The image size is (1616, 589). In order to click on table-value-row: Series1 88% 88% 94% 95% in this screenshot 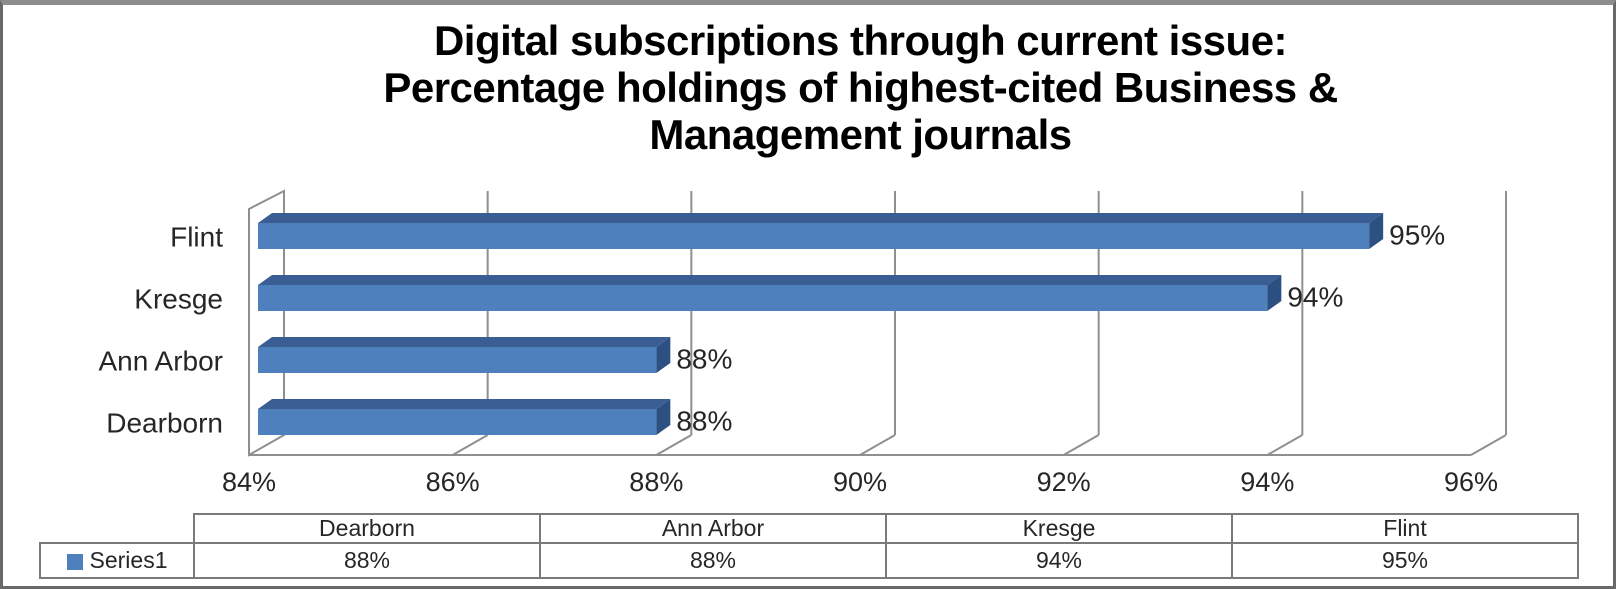, I will do `click(809, 560)`.